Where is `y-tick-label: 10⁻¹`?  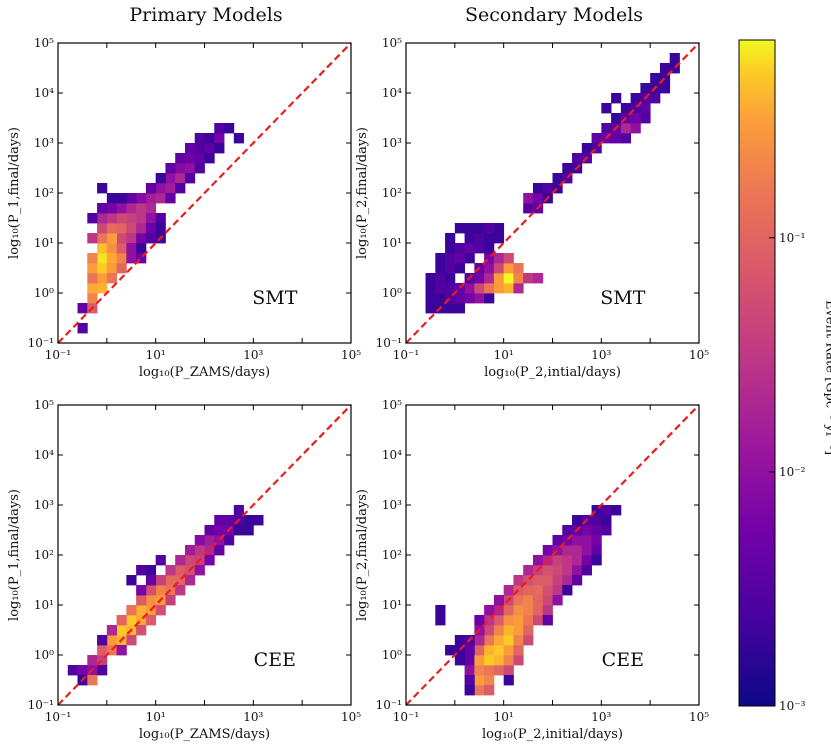
y-tick-label: 10⁻¹ is located at coordinates (41, 343).